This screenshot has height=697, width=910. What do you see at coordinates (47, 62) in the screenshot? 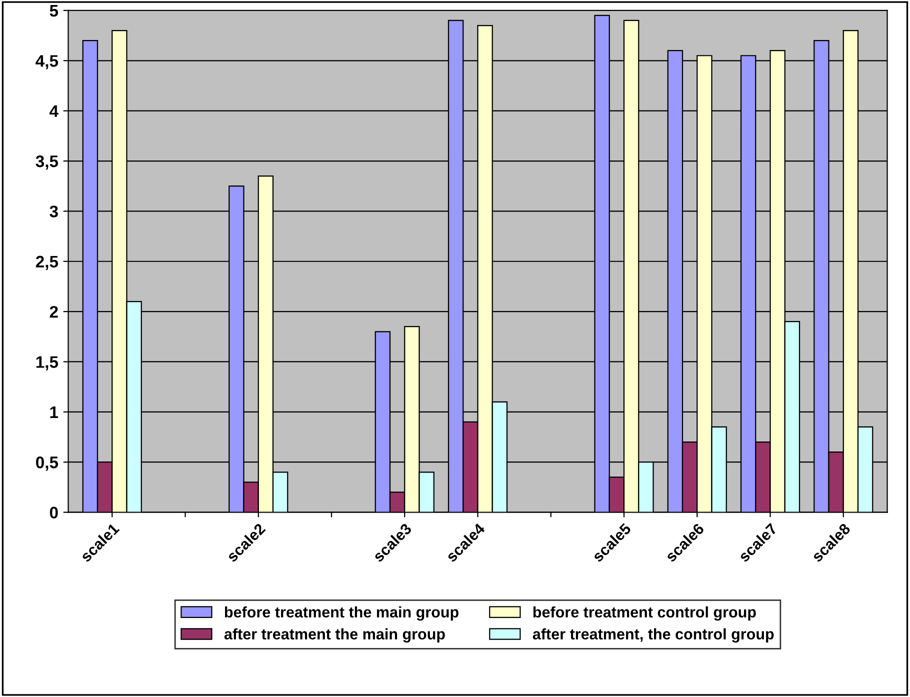
I see `y-tick-label: 4,5` at bounding box center [47, 62].